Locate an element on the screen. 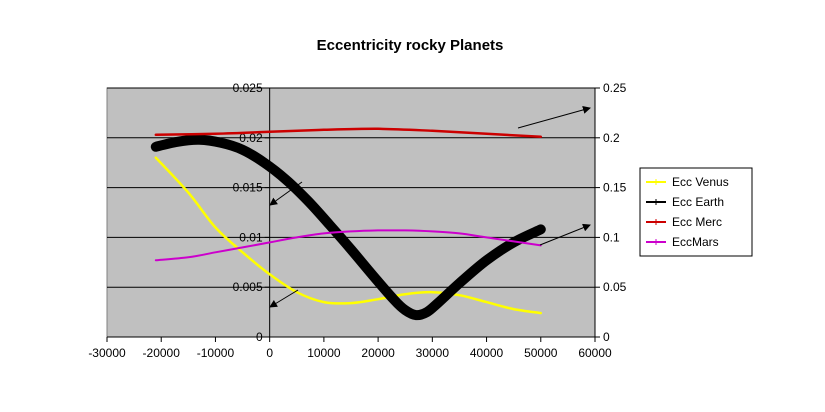  legend: Ecc Venus Ecc Earth Ecc Merc EccMars is located at coordinates (696, 212).